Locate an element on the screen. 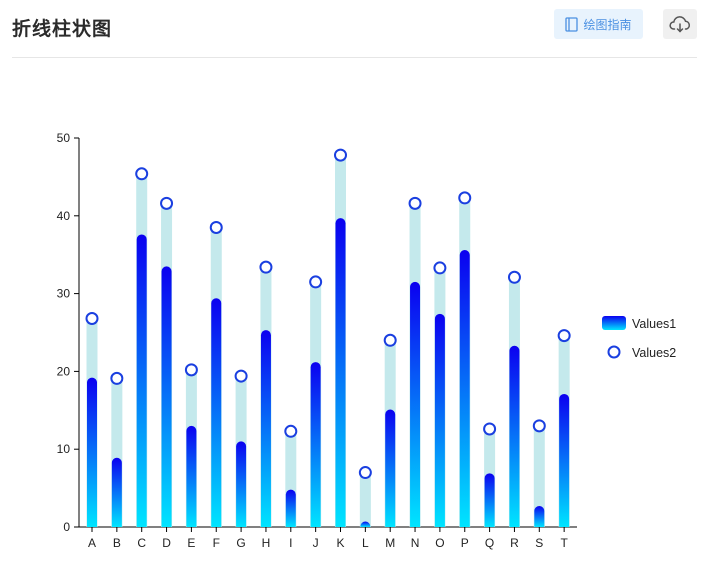  y-tick-label: 10 is located at coordinates (64, 449).